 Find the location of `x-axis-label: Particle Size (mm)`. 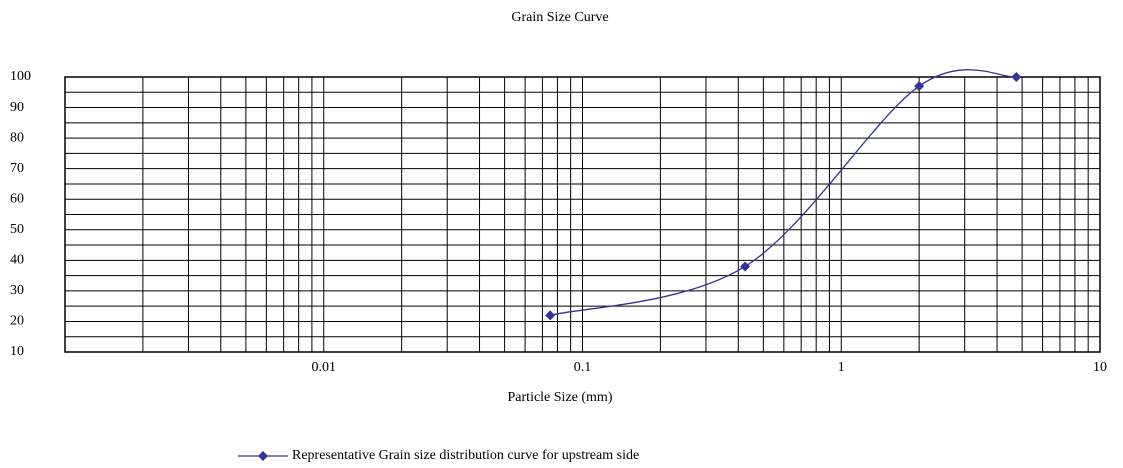

x-axis-label: Particle Size (mm) is located at coordinates (560, 397).